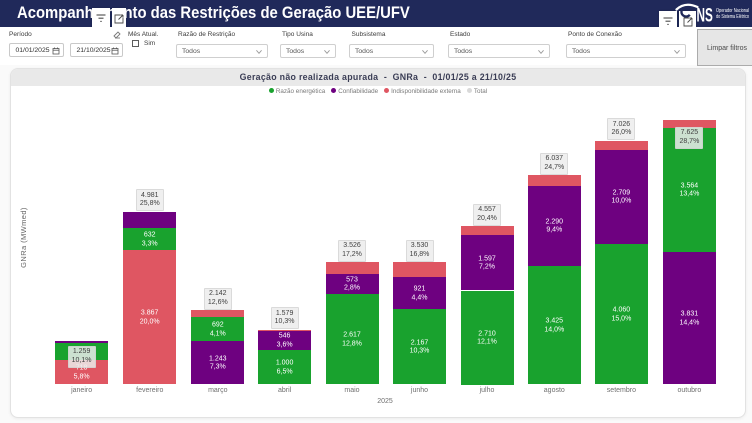 The height and width of the screenshot is (423, 752). What do you see at coordinates (704, 16) in the screenshot?
I see `svg-text: NS` at bounding box center [704, 16].